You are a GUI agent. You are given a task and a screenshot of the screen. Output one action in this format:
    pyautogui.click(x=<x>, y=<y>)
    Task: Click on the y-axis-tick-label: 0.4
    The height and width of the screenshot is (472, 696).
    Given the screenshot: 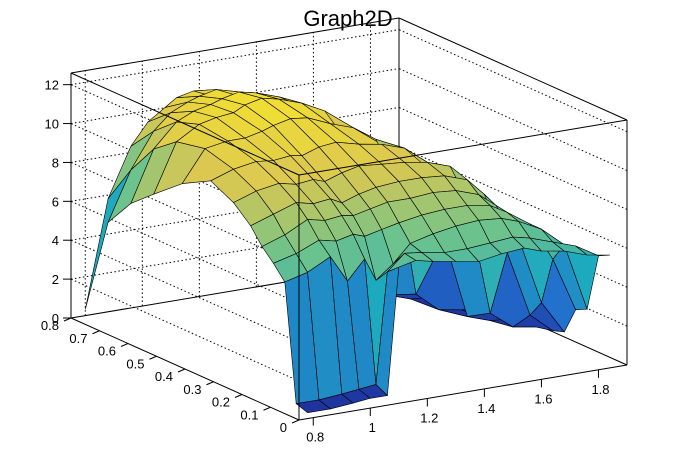 What is the action you would take?
    pyautogui.click(x=164, y=376)
    